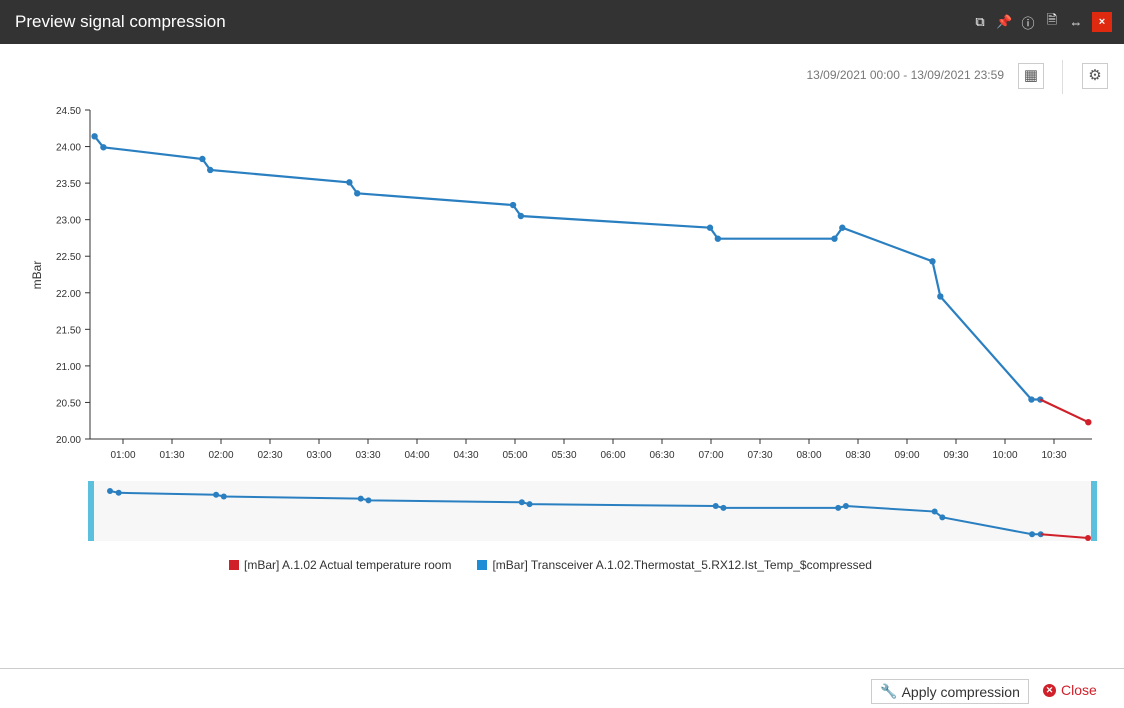 Image resolution: width=1124 pixels, height=708 pixels. What do you see at coordinates (960, 691) in the screenshot?
I see `apply-label: Apply compression` at bounding box center [960, 691].